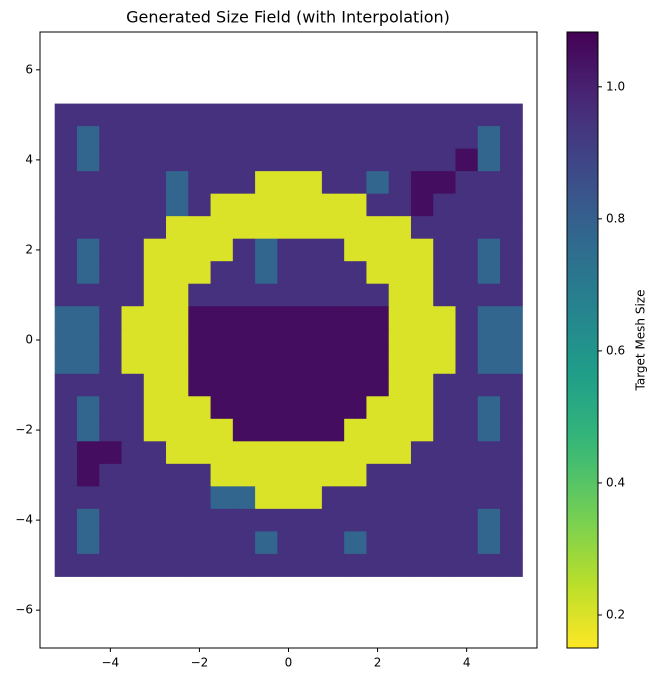  Describe the element at coordinates (111, 663) in the screenshot. I see `x-tick-label: −4` at that location.